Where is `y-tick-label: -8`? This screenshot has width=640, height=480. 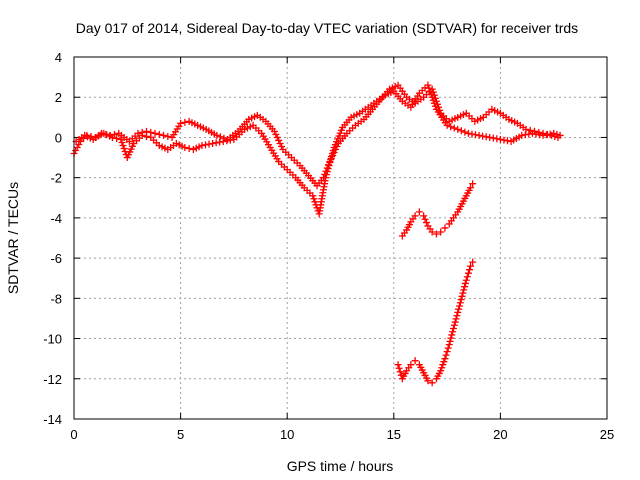
y-tick-label: -8 is located at coordinates (56, 298).